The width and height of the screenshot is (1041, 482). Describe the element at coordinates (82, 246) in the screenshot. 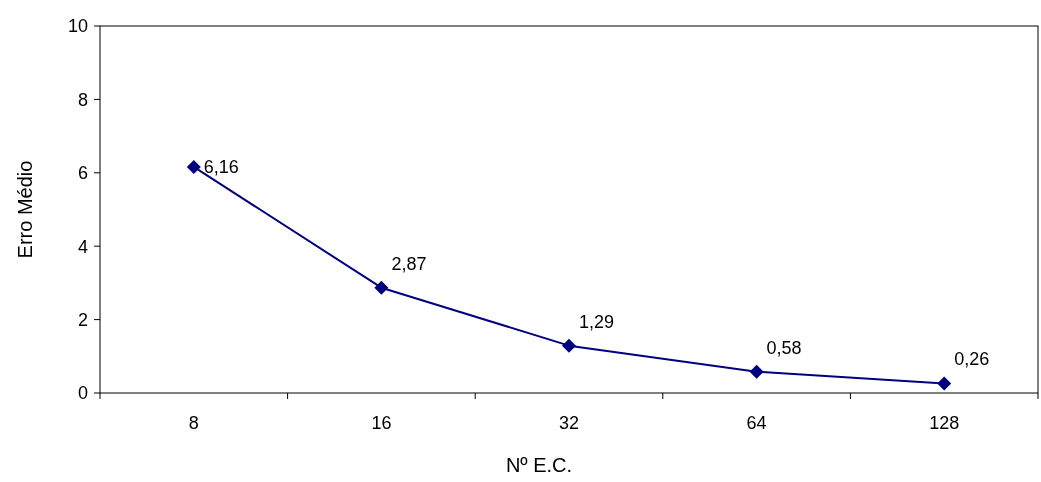

I see `y-tick-label: 4` at that location.